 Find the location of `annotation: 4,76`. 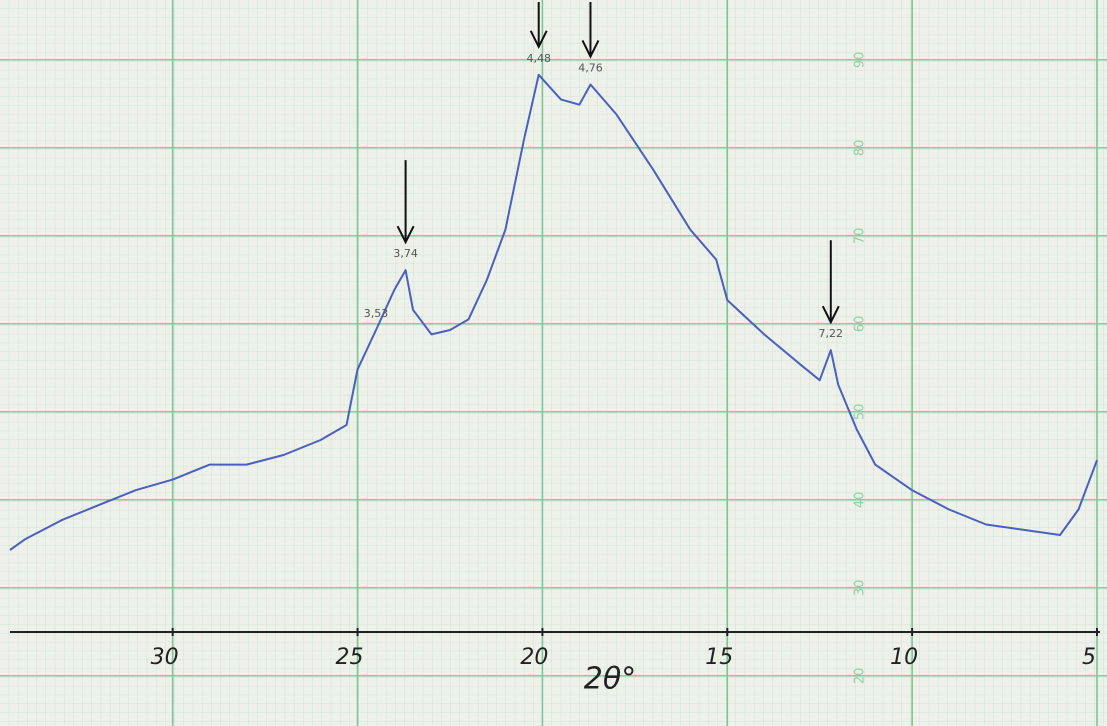

annotation: 4,76 is located at coordinates (590, 67).